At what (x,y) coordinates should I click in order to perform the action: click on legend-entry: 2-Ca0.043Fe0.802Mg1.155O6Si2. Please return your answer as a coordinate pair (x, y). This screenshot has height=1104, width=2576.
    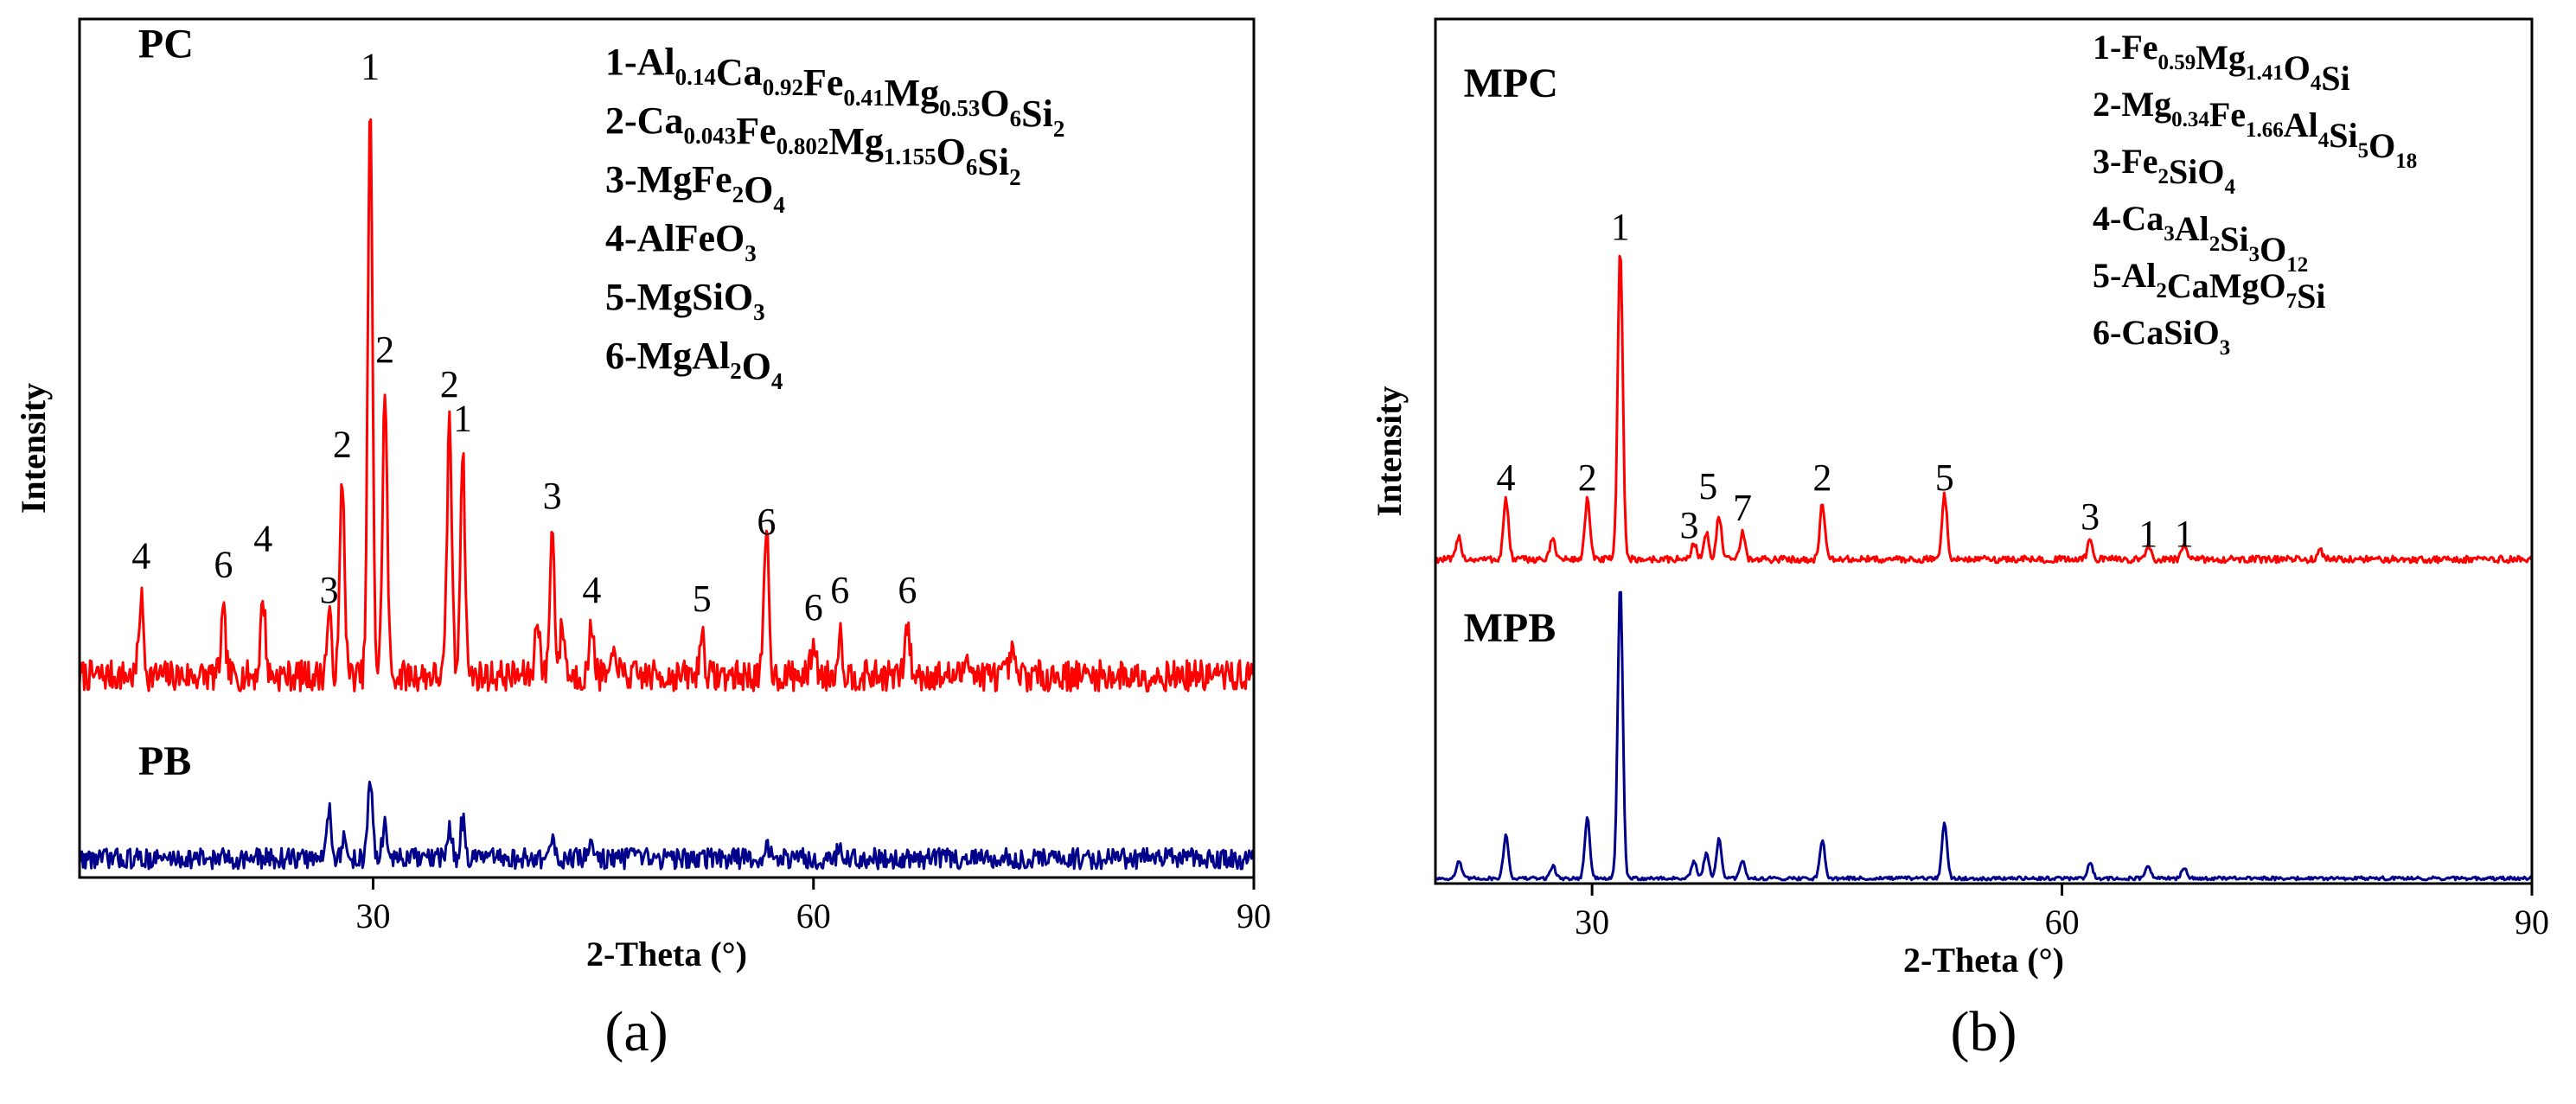
    Looking at the image, I should click on (813, 144).